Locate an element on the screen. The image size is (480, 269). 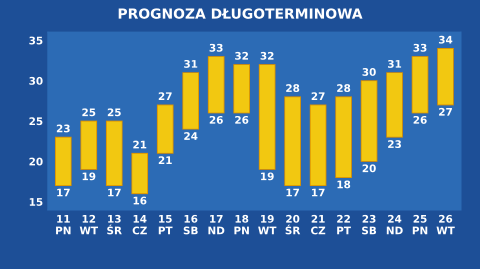
x-tick-label: 24 ND is located at coordinates (394, 224).